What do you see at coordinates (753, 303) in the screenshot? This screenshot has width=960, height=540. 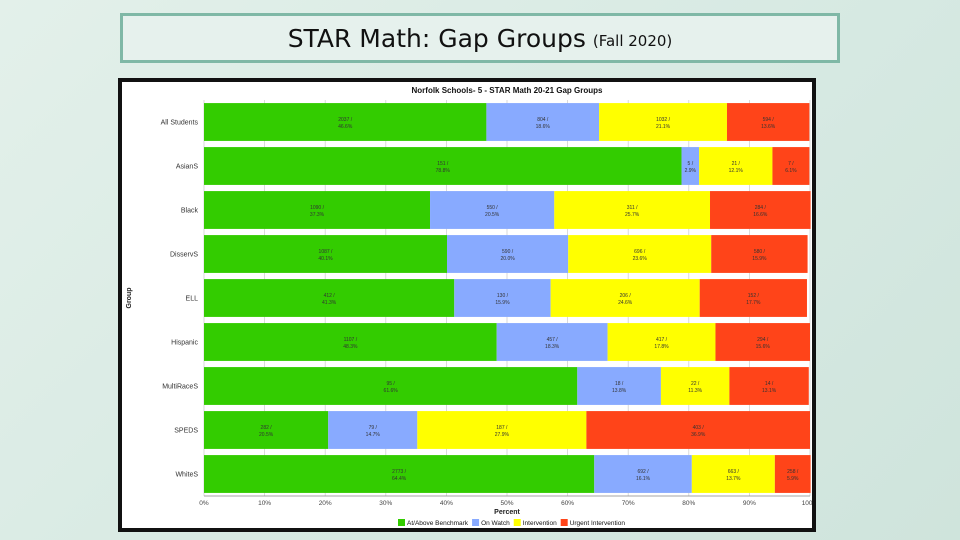 I see `bar-percent-label: 17.7%` at bounding box center [753, 303].